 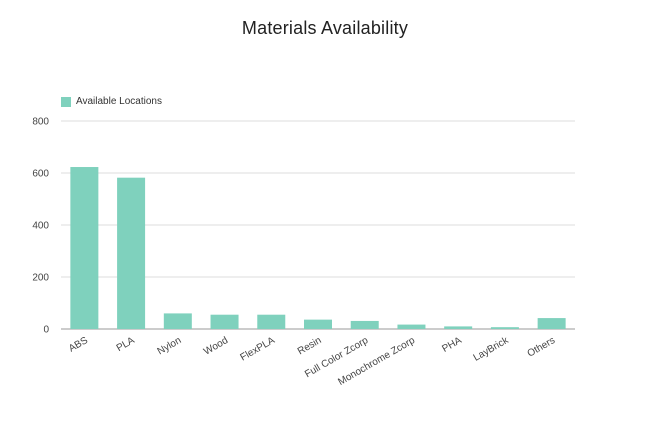 What do you see at coordinates (458, 327) in the screenshot?
I see `bar-pha` at bounding box center [458, 327].